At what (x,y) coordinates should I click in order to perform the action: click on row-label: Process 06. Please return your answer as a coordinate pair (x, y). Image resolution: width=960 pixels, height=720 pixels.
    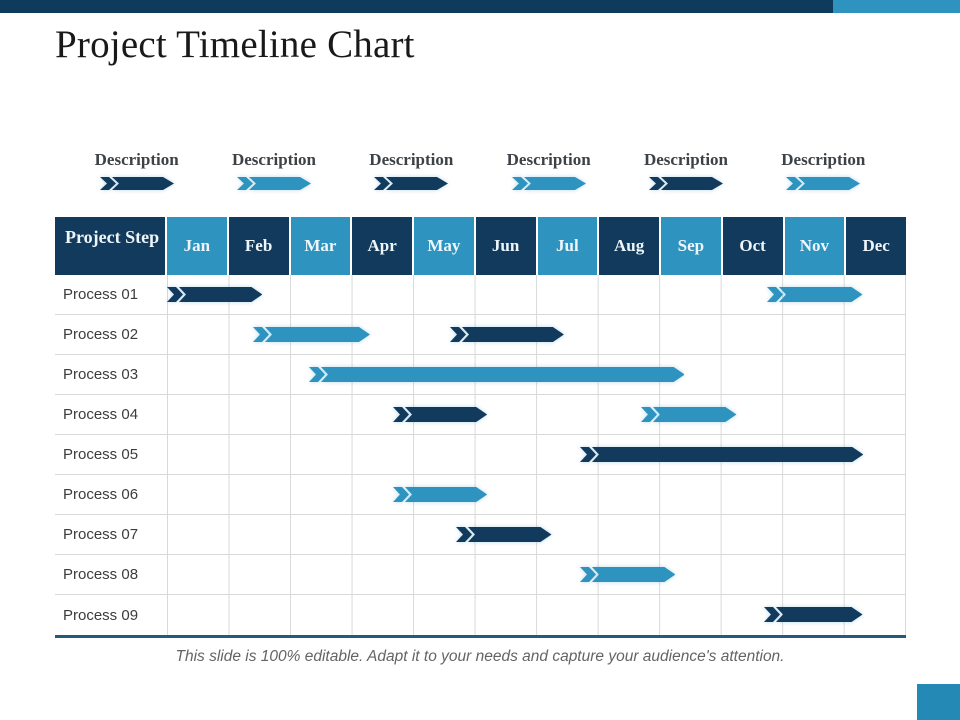
    Looking at the image, I should click on (111, 494).